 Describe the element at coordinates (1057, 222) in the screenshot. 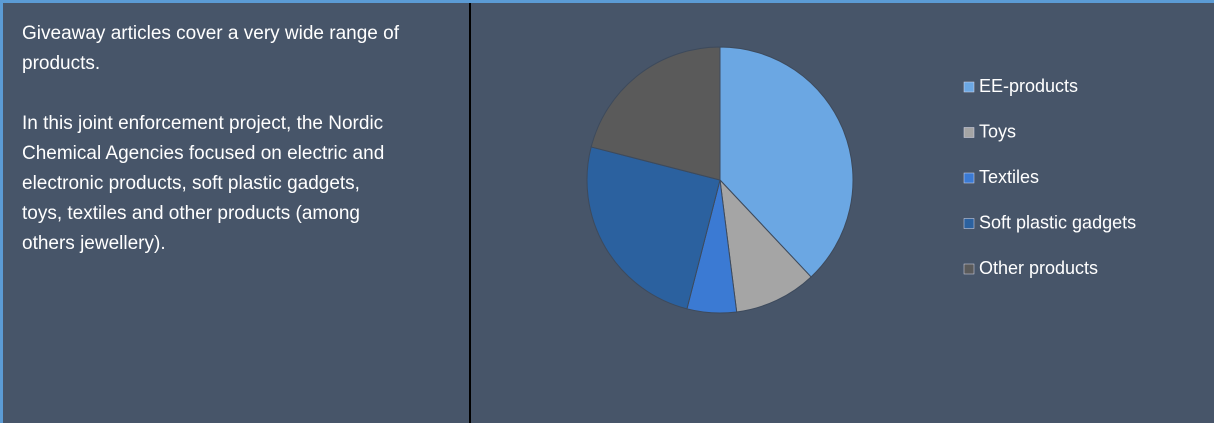

I see `legend-label: Soft plastic gadgets` at that location.